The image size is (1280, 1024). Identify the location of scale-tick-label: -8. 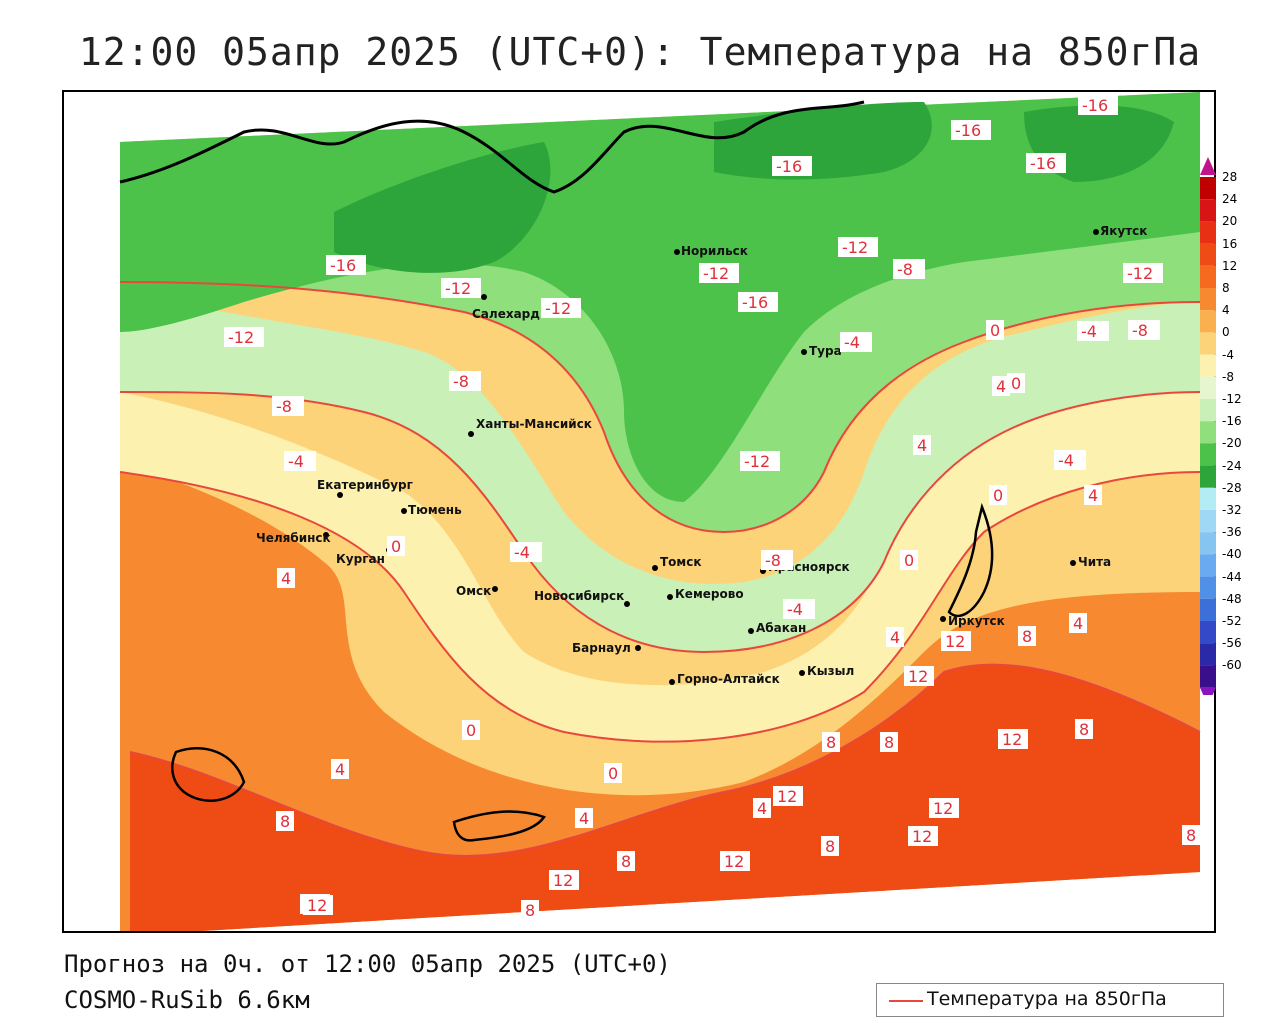
(1228, 376).